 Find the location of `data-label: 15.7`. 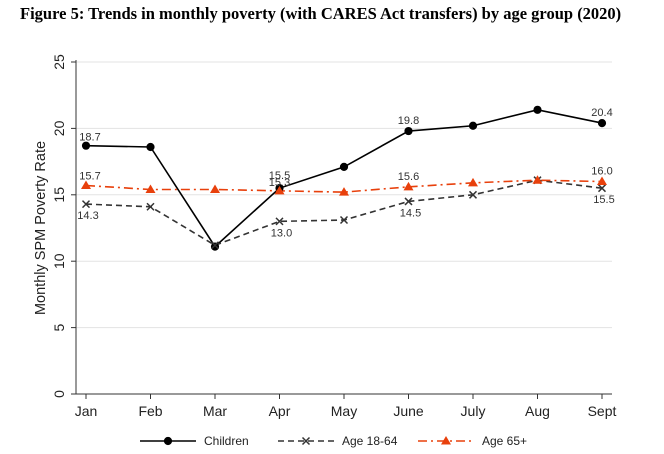

data-label: 15.7 is located at coordinates (89, 177).